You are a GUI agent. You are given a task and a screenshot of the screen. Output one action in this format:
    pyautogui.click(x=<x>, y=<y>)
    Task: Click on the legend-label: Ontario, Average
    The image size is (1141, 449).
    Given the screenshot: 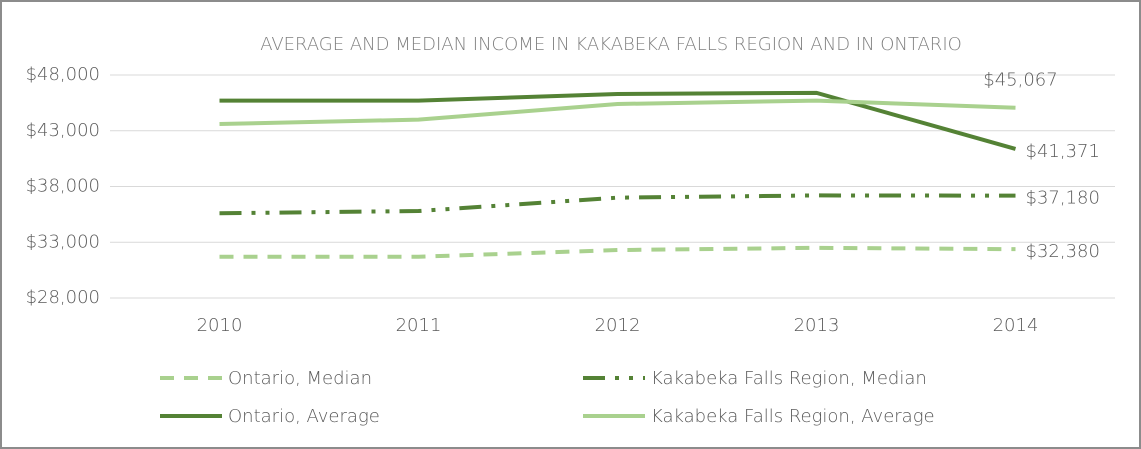 What is the action you would take?
    pyautogui.click(x=304, y=416)
    